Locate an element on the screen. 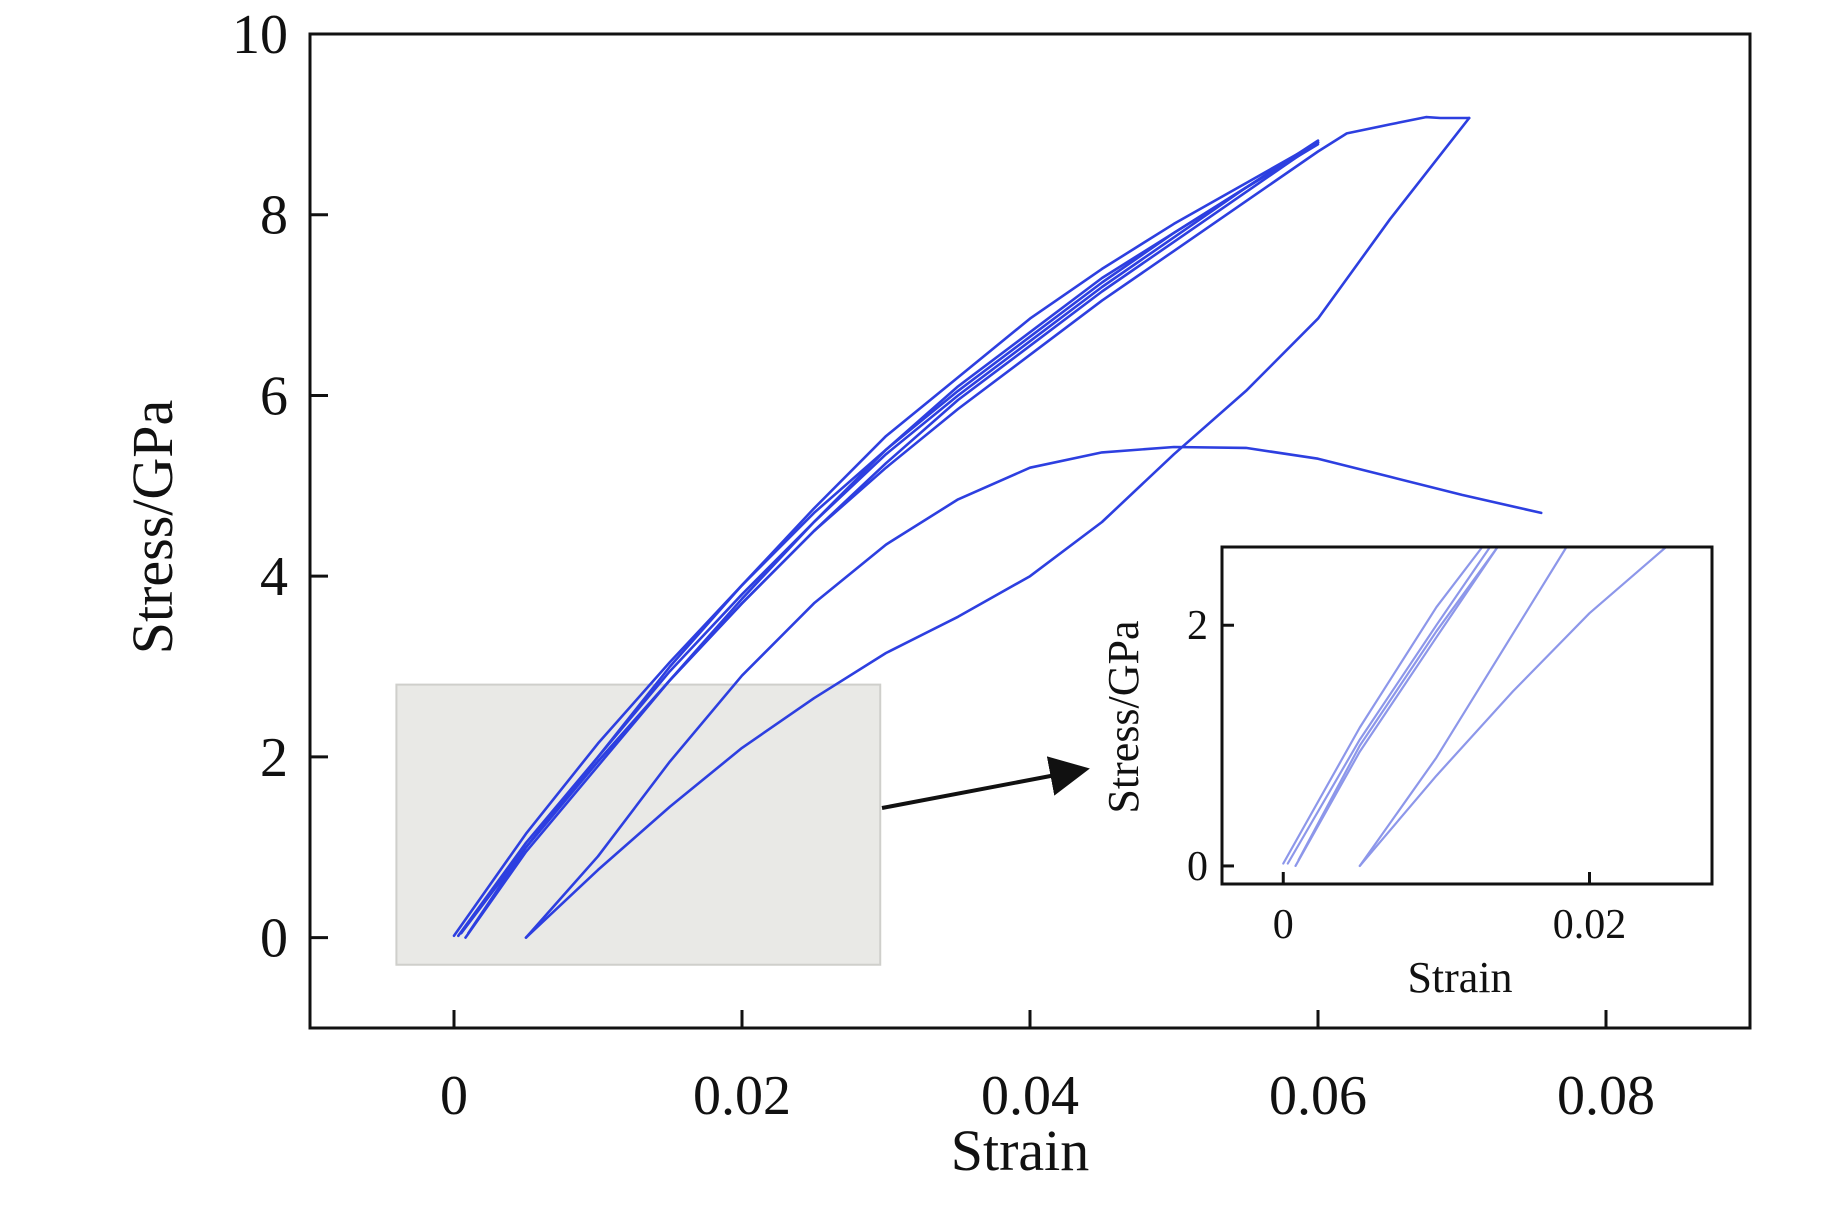  inset-y-axis-title: Stress/GPa is located at coordinates (1123, 716).